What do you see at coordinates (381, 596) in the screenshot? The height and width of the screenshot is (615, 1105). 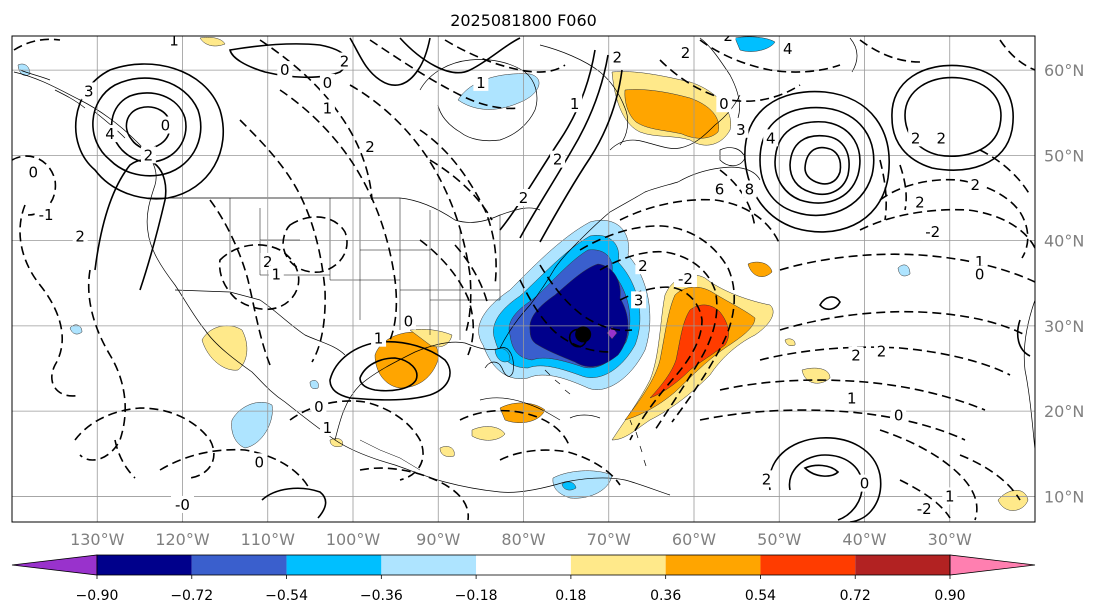 I see `colorbar-tick-label-3: −0.36` at bounding box center [381, 596].